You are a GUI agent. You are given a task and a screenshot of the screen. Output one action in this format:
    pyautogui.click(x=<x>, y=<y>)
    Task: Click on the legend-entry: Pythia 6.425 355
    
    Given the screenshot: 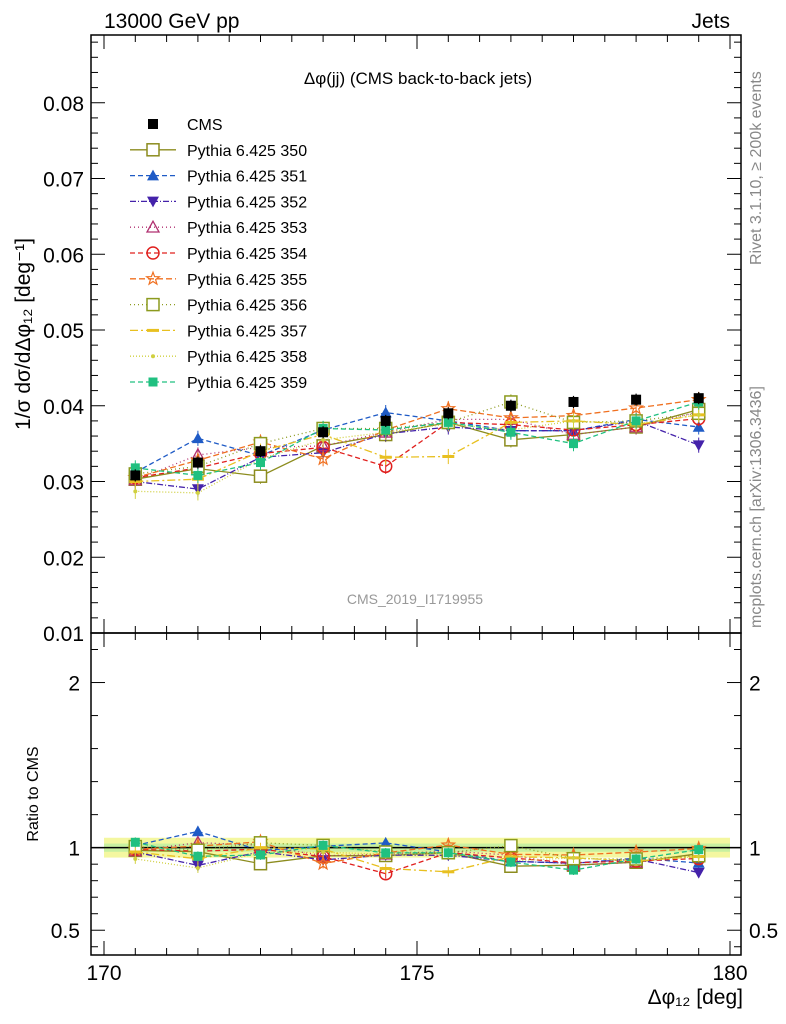 What is the action you would take?
    pyautogui.click(x=218, y=279)
    